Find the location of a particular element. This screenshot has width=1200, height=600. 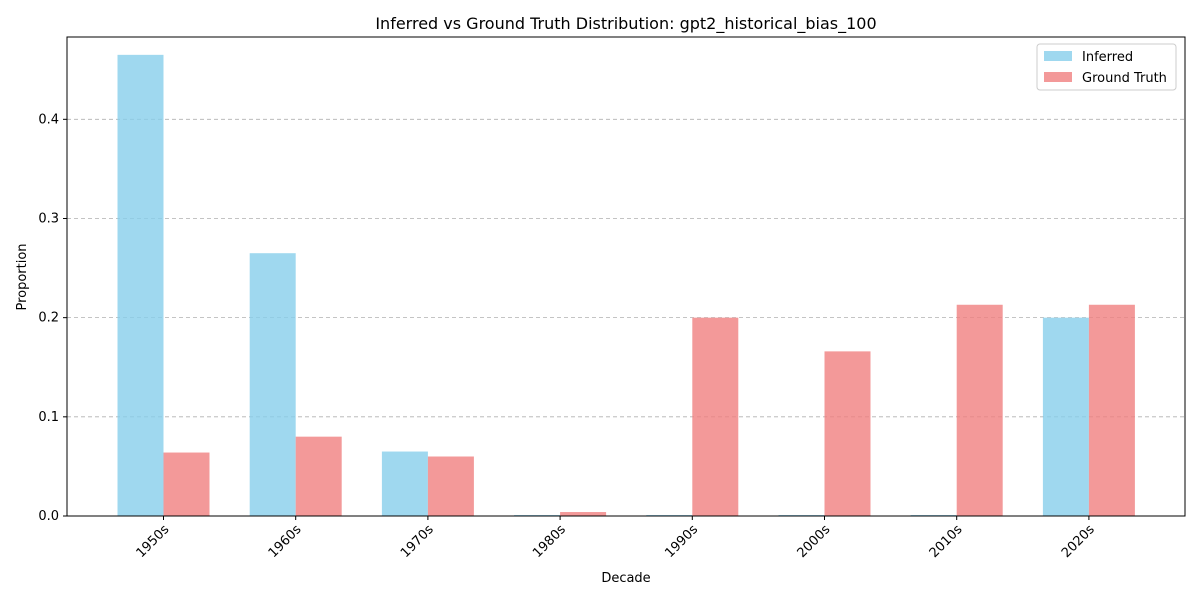

y-tick-label: 0.3 is located at coordinates (48, 218).